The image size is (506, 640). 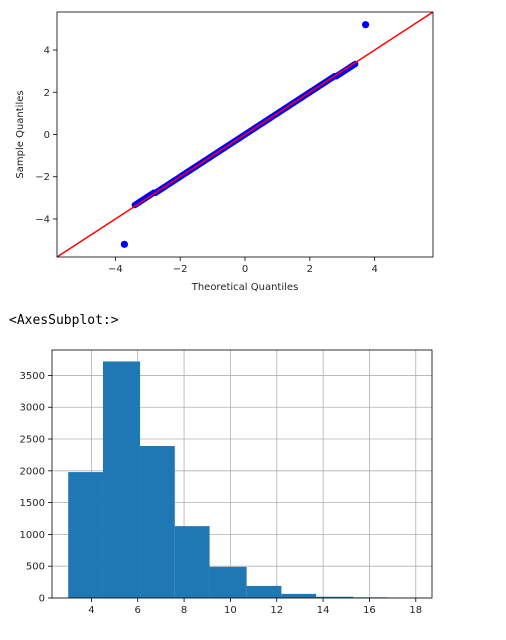 I want to click on x-tick-label: 0, so click(x=245, y=269).